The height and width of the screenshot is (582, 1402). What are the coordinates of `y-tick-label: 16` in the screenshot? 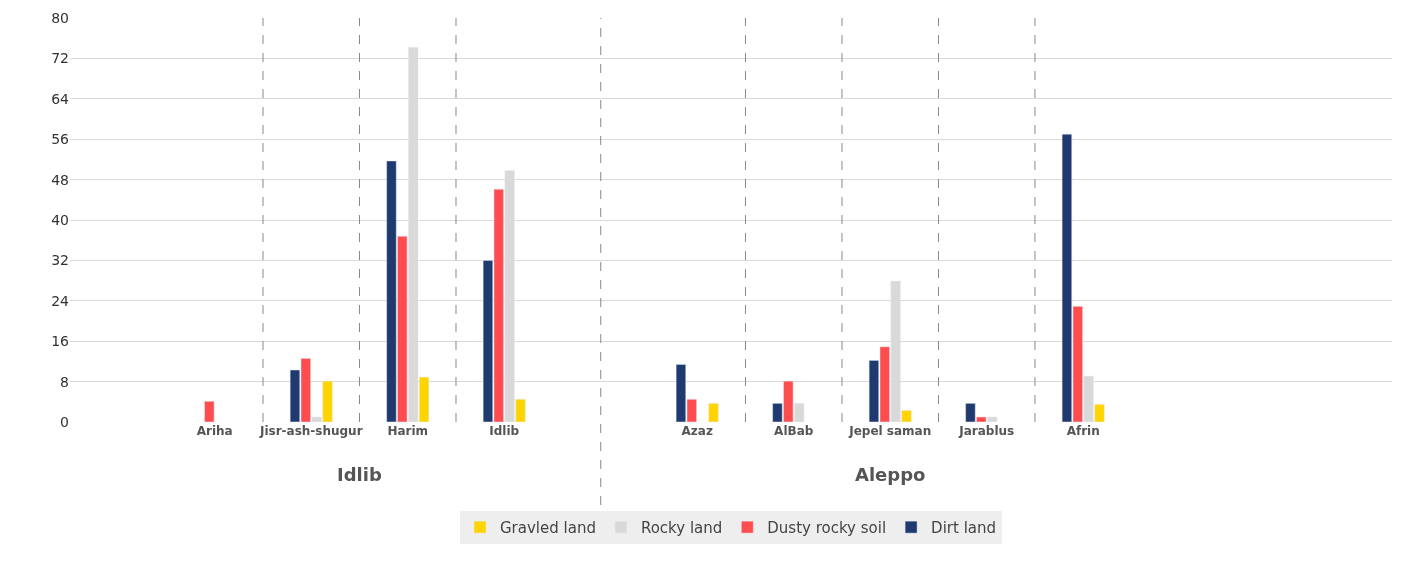 It's located at (60, 341).